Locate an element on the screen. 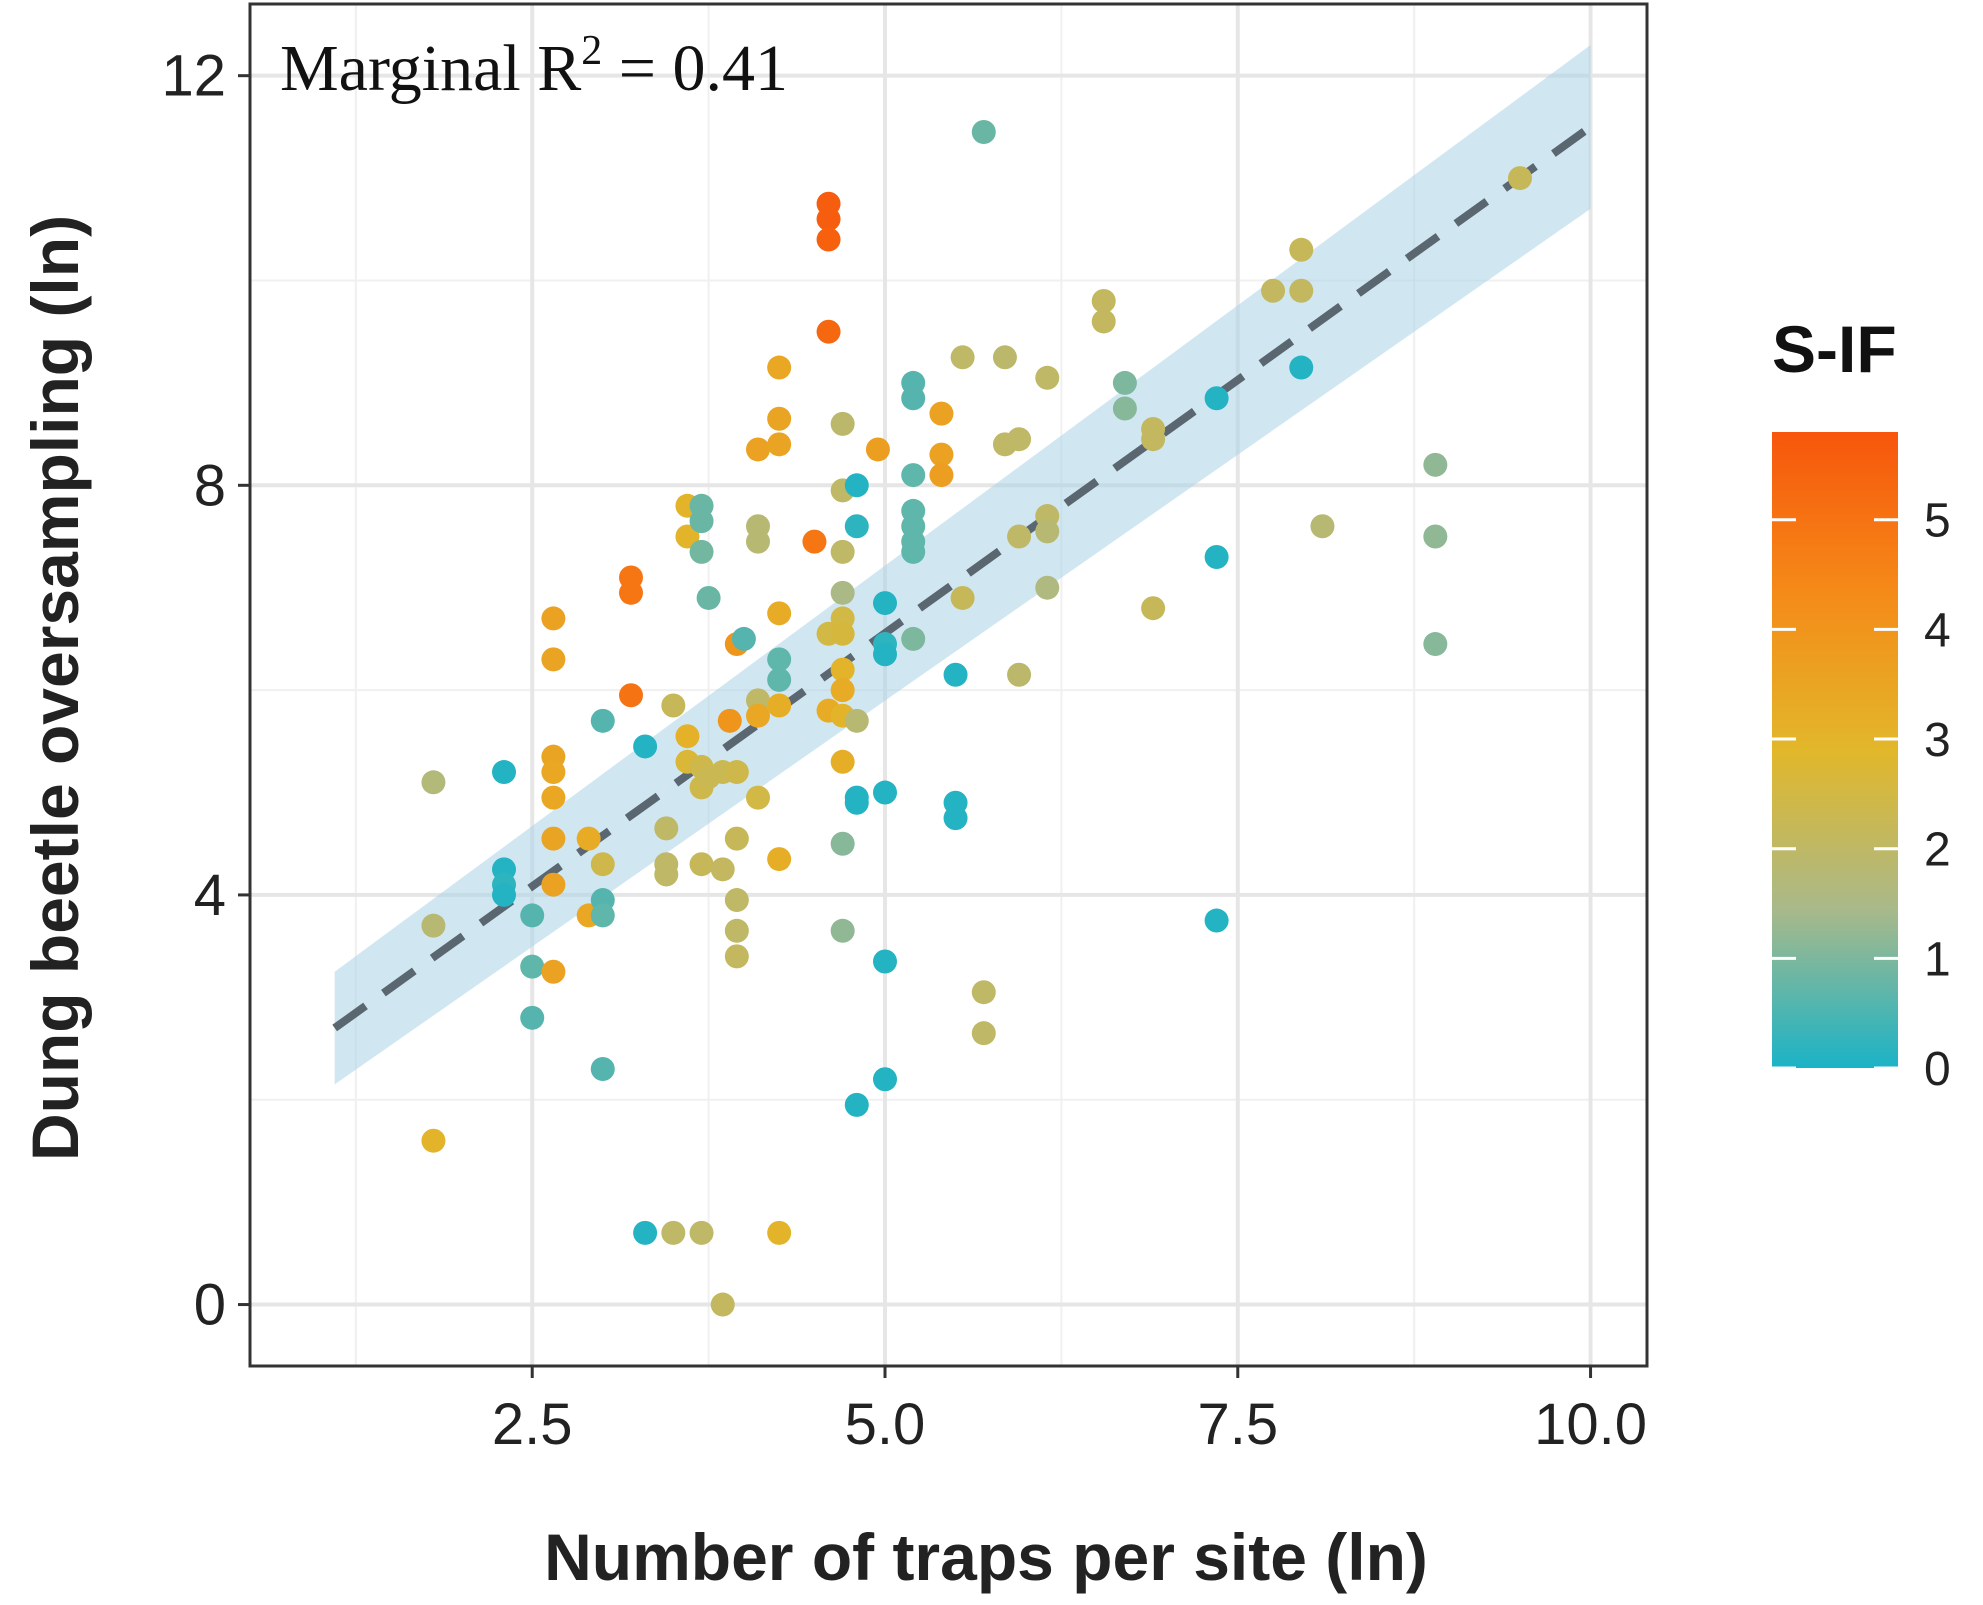  x-tick-label: 10.0 is located at coordinates (1590, 1424).